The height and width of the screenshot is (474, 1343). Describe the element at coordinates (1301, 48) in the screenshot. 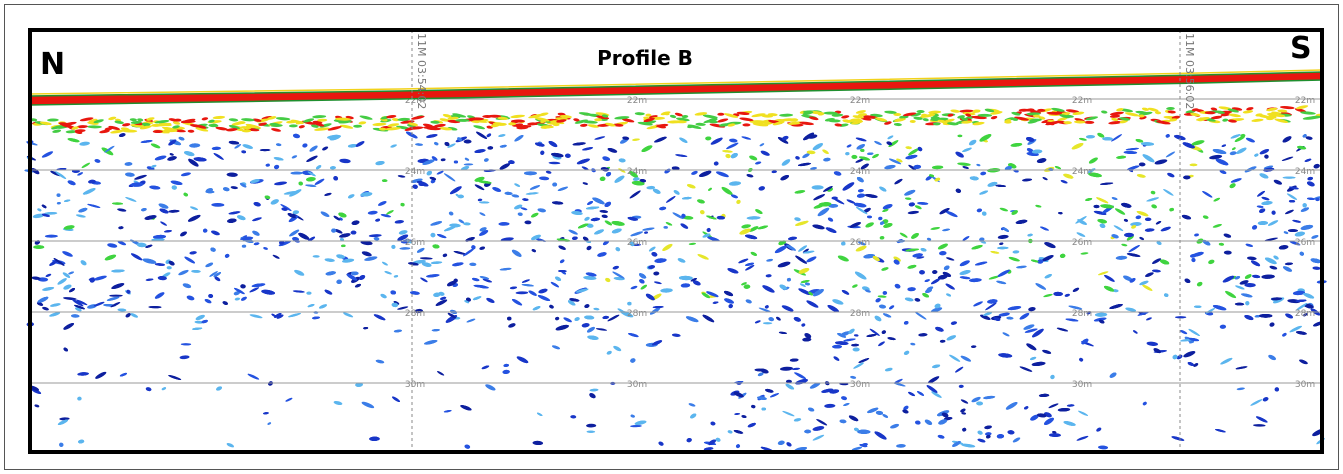

I see `direction-label: S` at that location.